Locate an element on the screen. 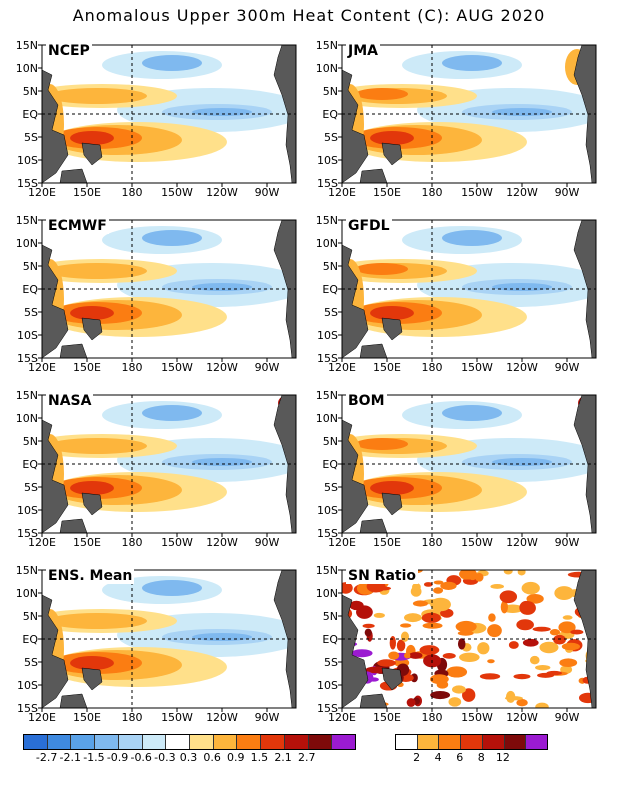  panel-title: GFDL is located at coordinates (369, 226).